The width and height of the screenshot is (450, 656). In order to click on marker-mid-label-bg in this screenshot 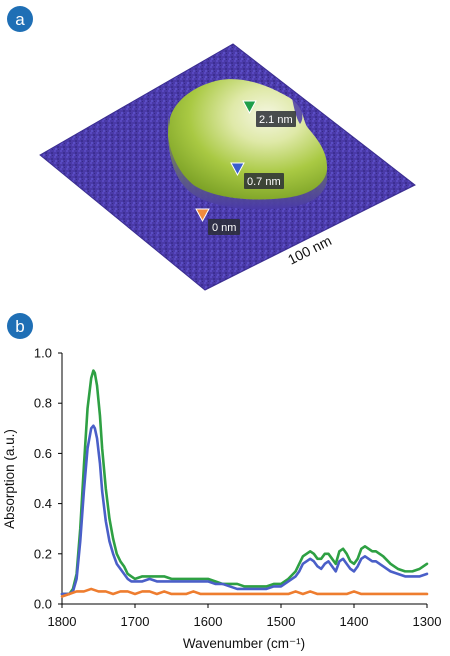, I will do `click(264, 181)`.